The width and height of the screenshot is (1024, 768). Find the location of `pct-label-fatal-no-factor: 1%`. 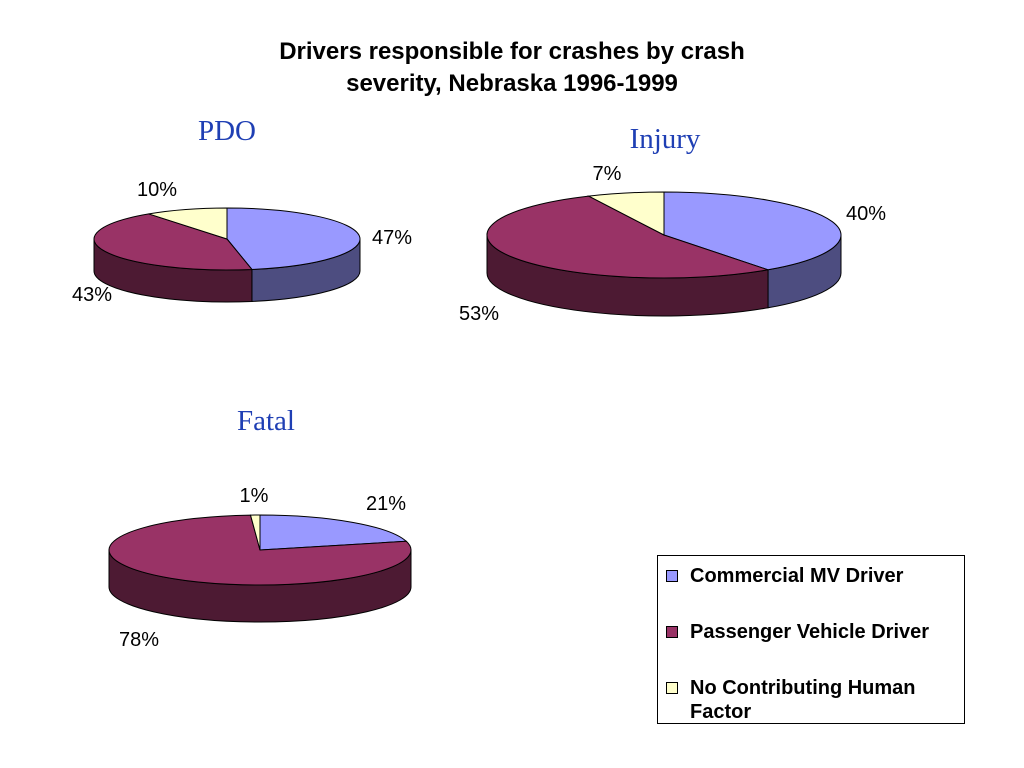

pct-label-fatal-no-factor: 1% is located at coordinates (254, 496).